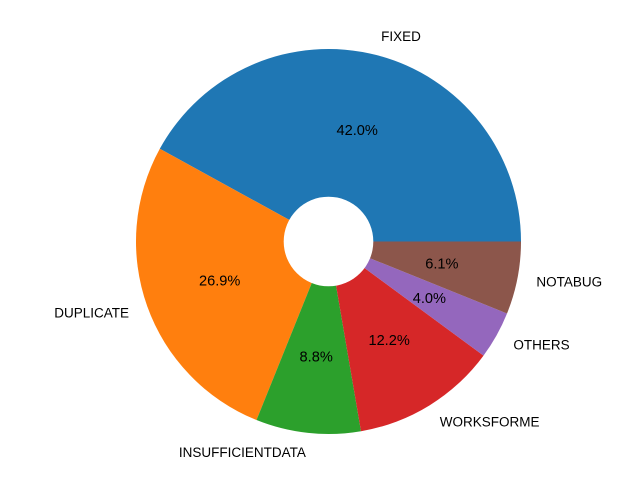 The height and width of the screenshot is (480, 640). What do you see at coordinates (91, 312) in the screenshot?
I see `svg-text: DUPLICATE` at bounding box center [91, 312].